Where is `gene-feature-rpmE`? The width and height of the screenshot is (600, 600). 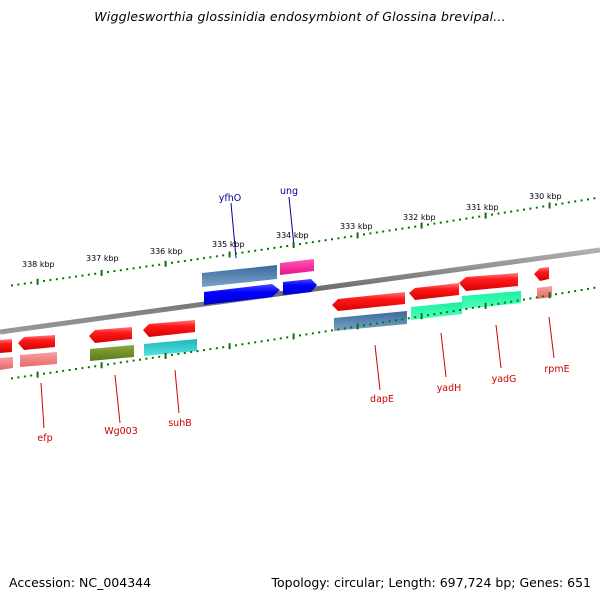
gene-feature-rpmE is located at coordinates (544, 292).